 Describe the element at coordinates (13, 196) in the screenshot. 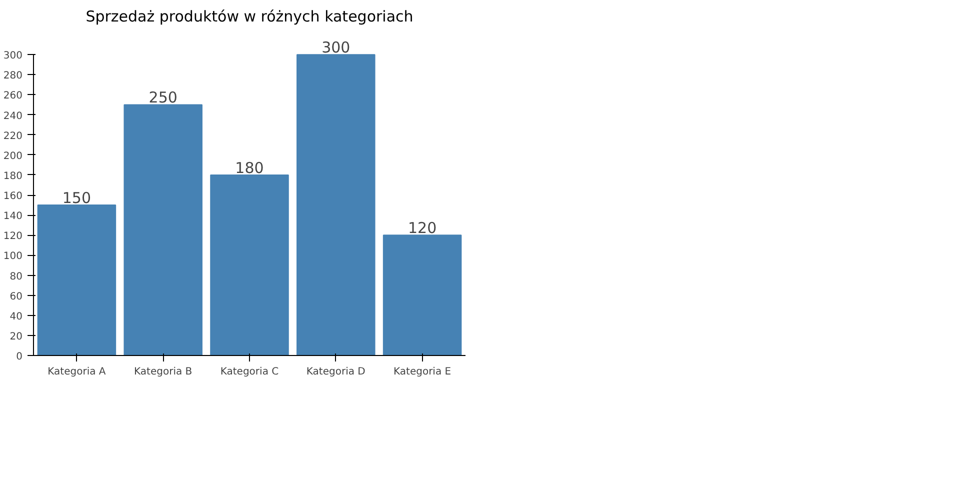

I see `y-tick-label: 160` at that location.